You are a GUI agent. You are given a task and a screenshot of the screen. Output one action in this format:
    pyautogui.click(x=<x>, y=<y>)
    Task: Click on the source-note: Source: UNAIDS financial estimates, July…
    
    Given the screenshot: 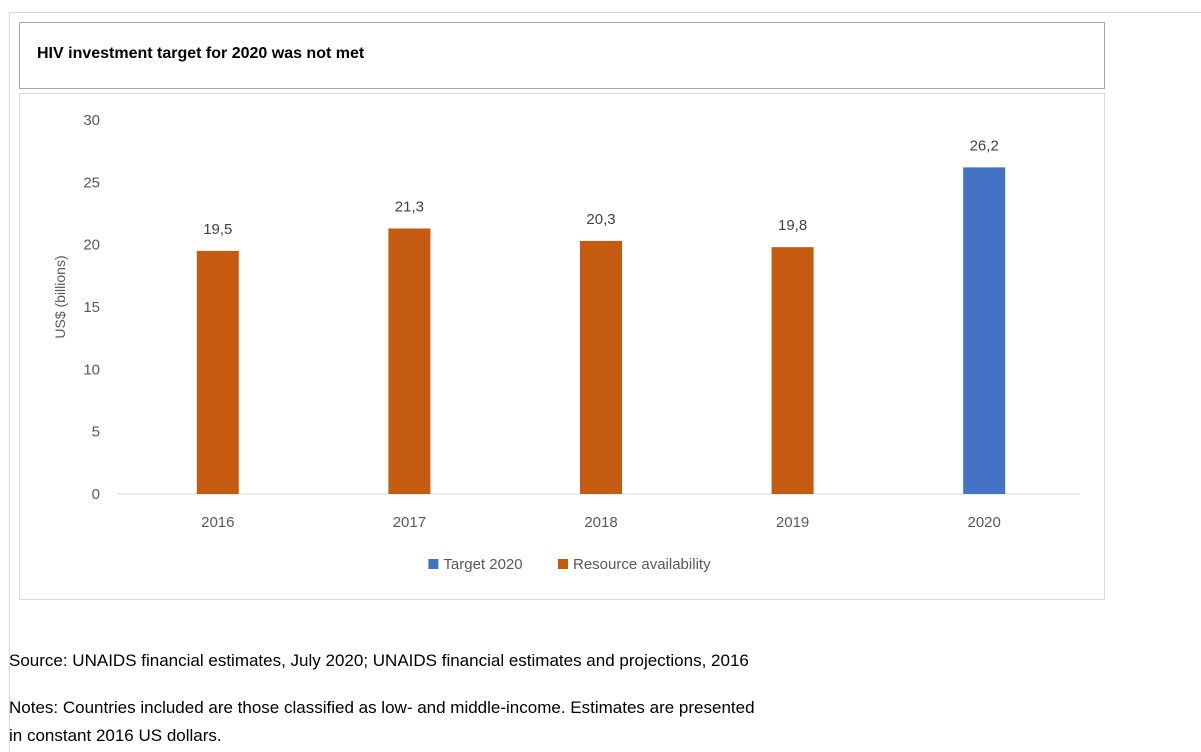 What is the action you would take?
    pyautogui.click(x=379, y=660)
    